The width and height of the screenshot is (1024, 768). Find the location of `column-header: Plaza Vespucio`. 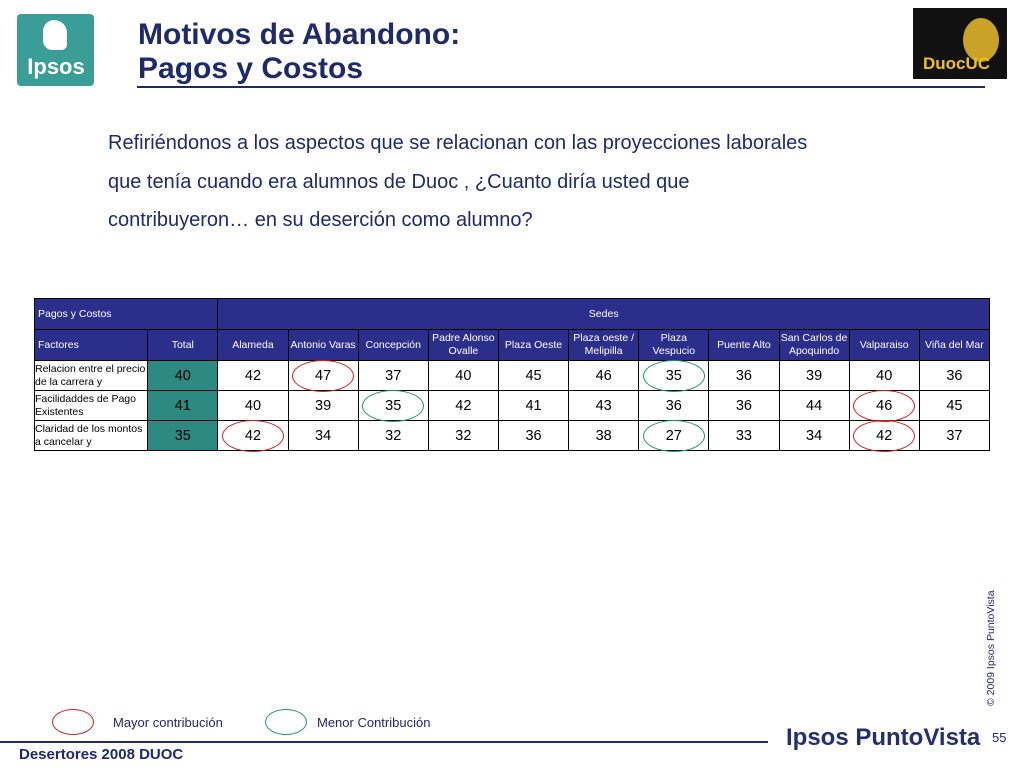

column-header: Plaza Vespucio is located at coordinates (674, 345).